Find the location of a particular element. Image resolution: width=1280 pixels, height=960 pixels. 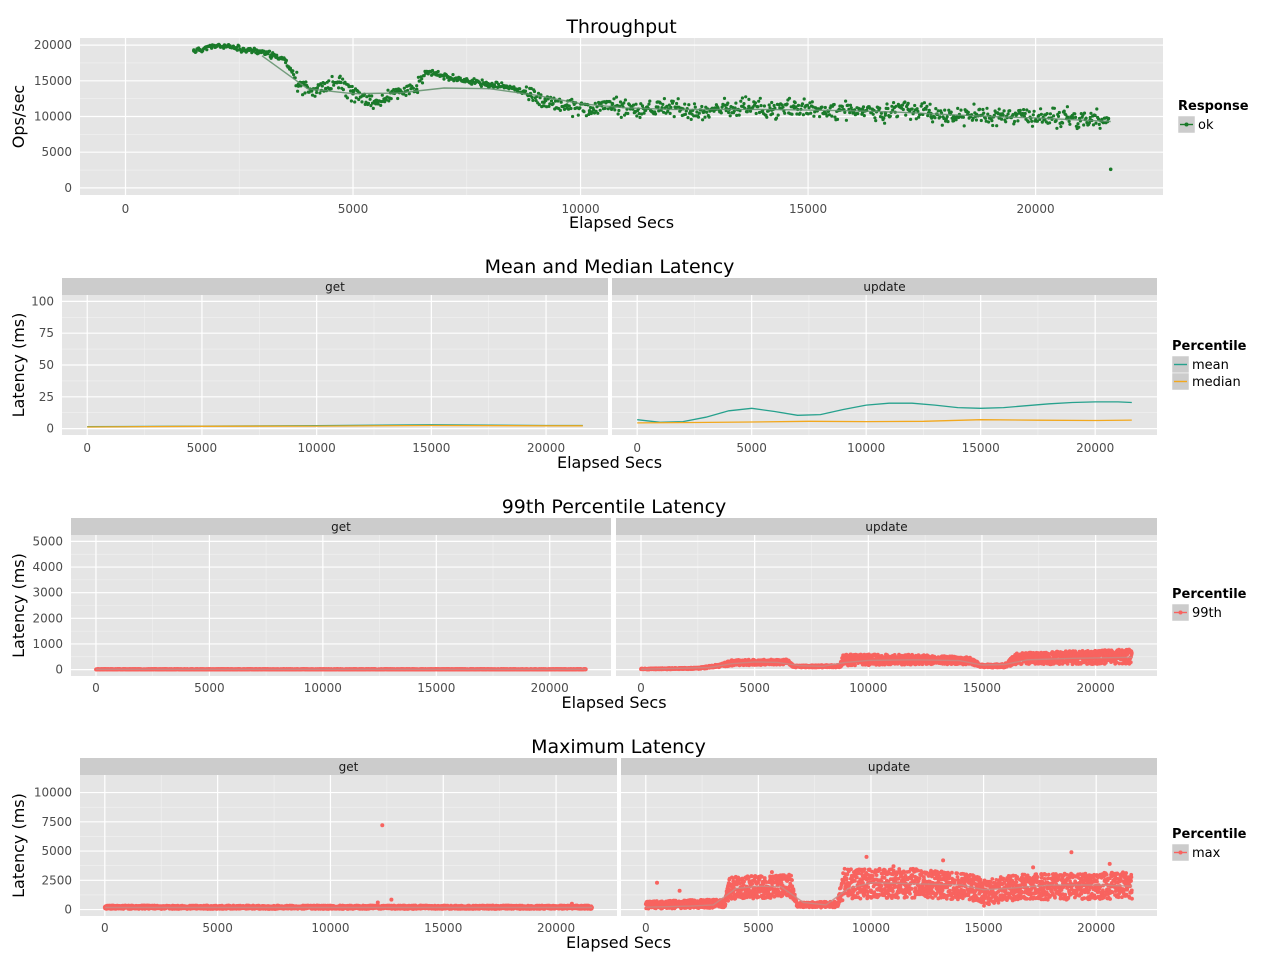

y-axis-title: Ops/sec is located at coordinates (18, 116).